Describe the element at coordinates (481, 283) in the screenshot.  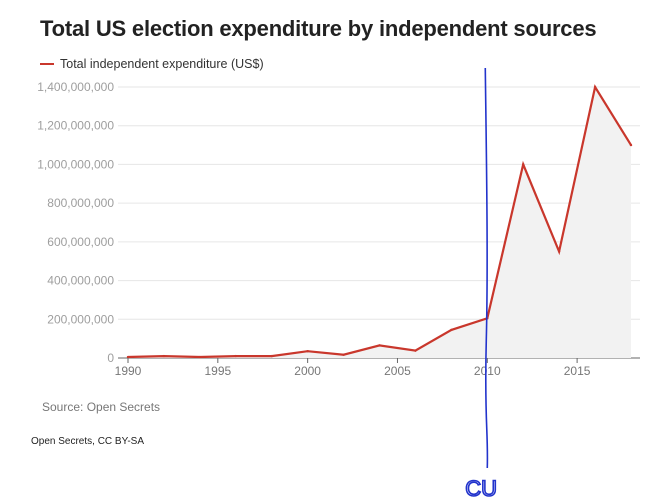
I see `annotation-layer: CU` at that location.